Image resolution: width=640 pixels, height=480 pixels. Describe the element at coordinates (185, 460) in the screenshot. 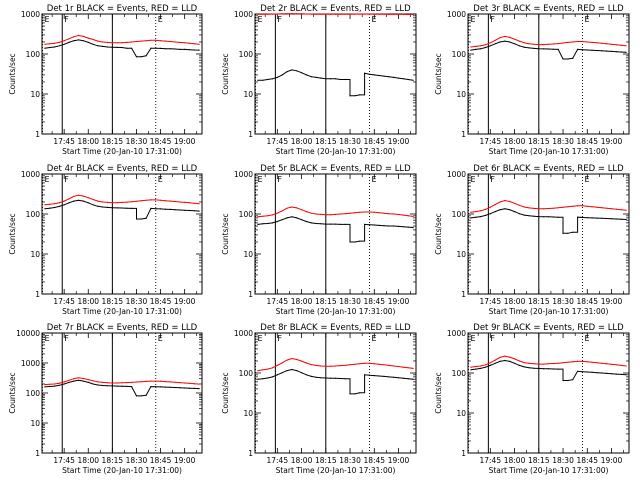

I see `x-tick-label: 19:00` at that location.